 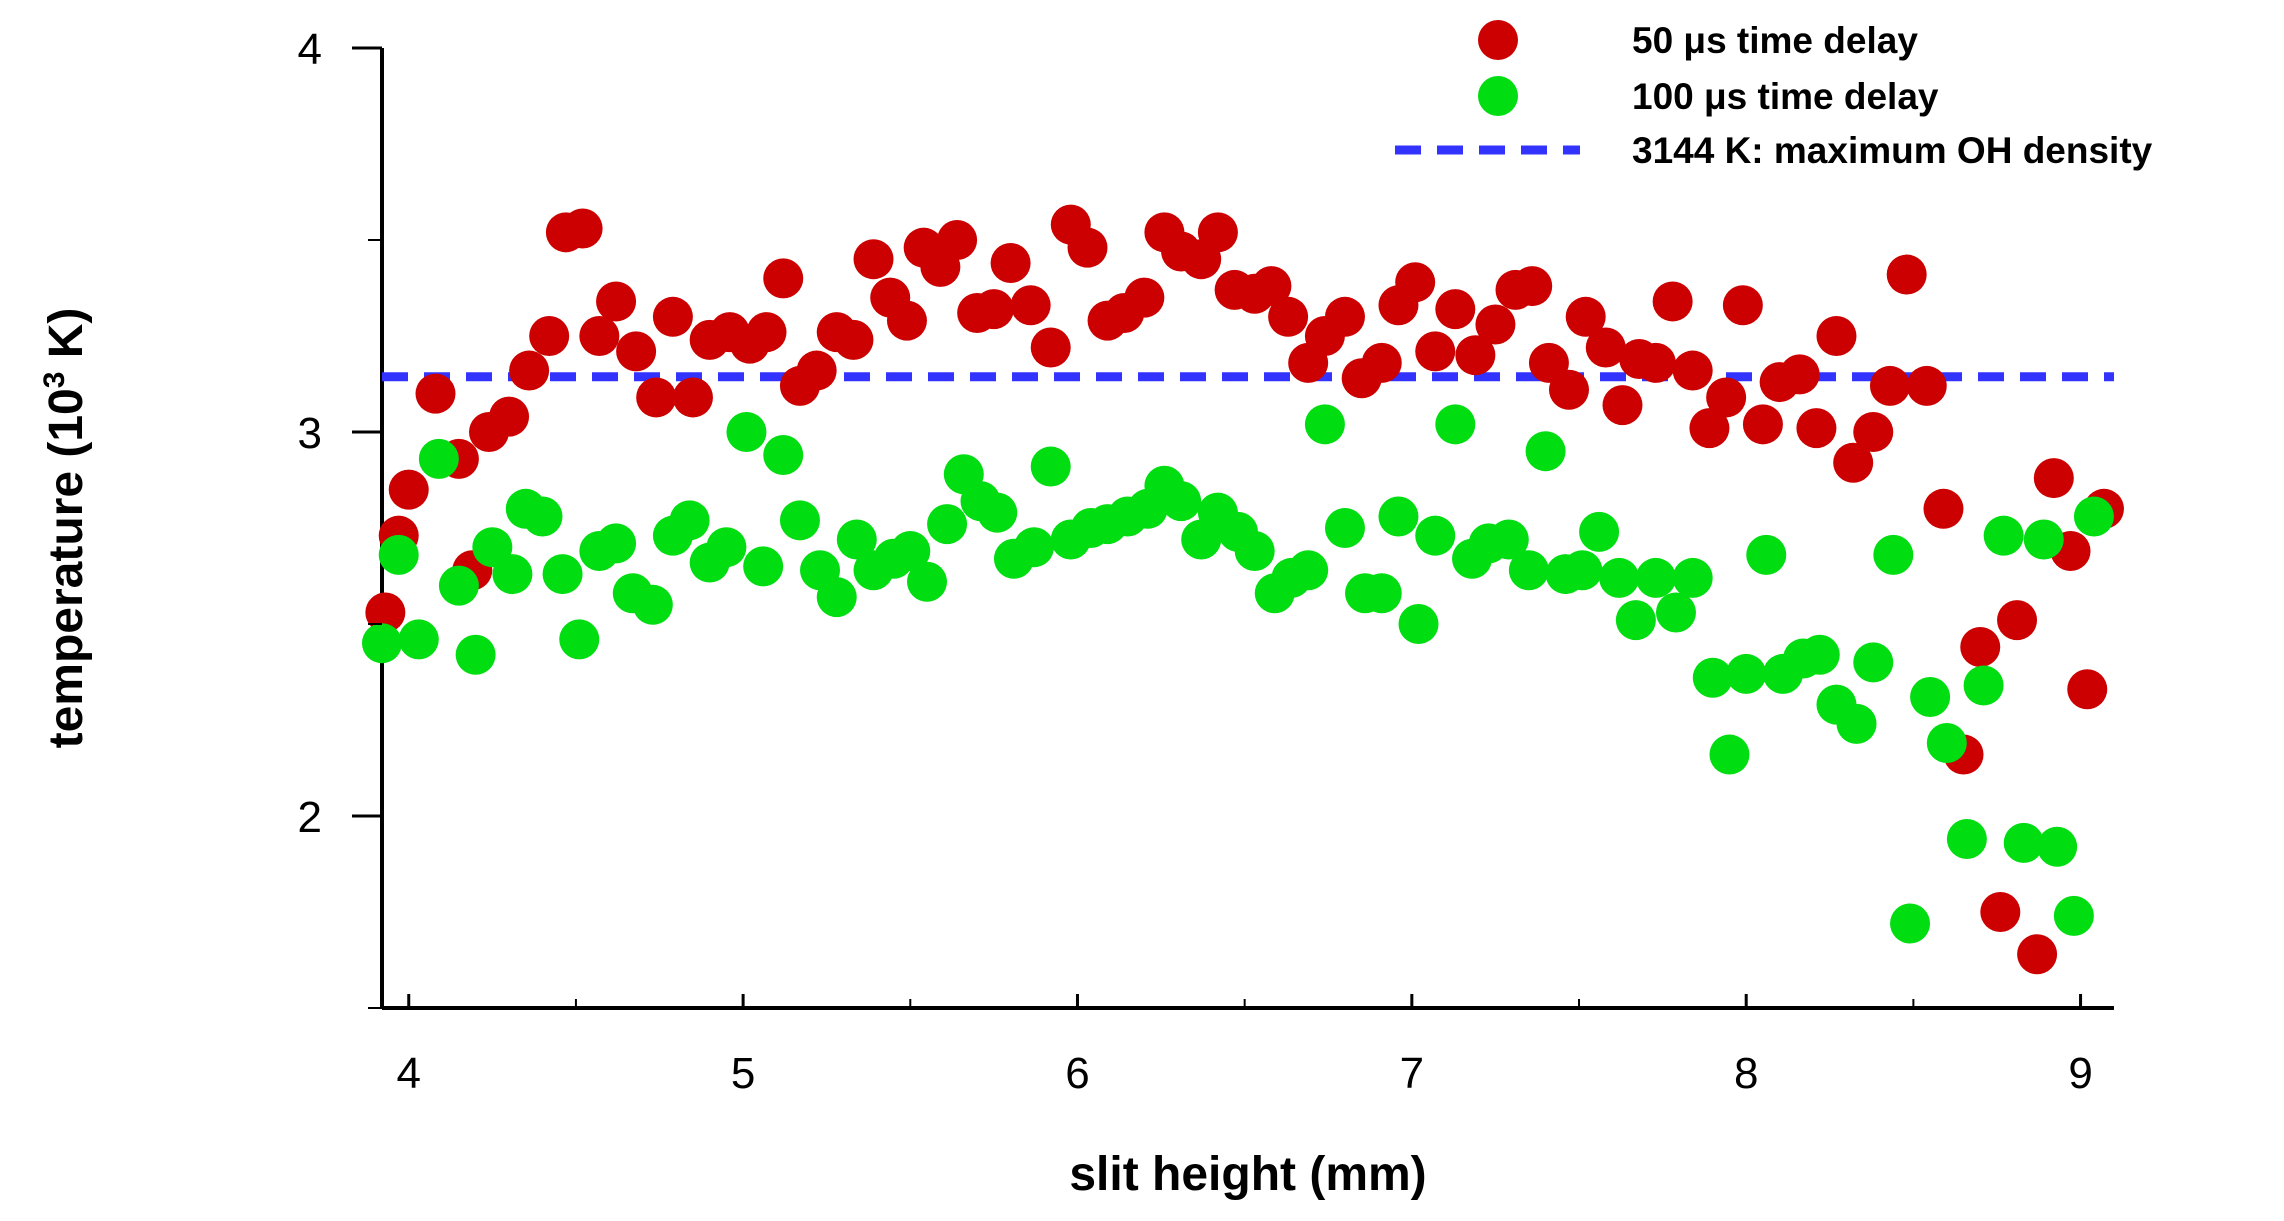 I want to click on x-tick-label: 4, so click(x=409, y=1073).